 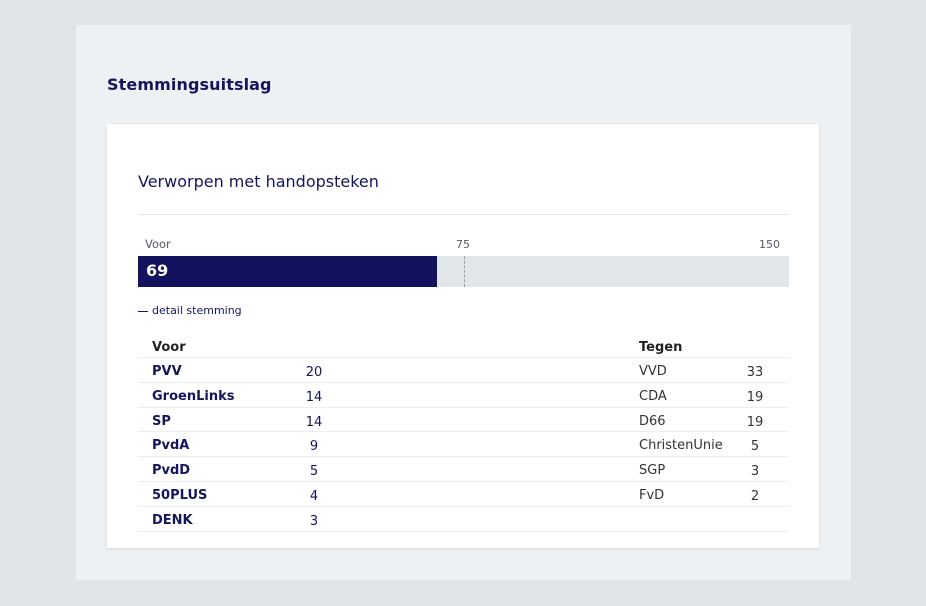 What do you see at coordinates (171, 446) in the screenshot?
I see `voor-party-name: PvdA` at bounding box center [171, 446].